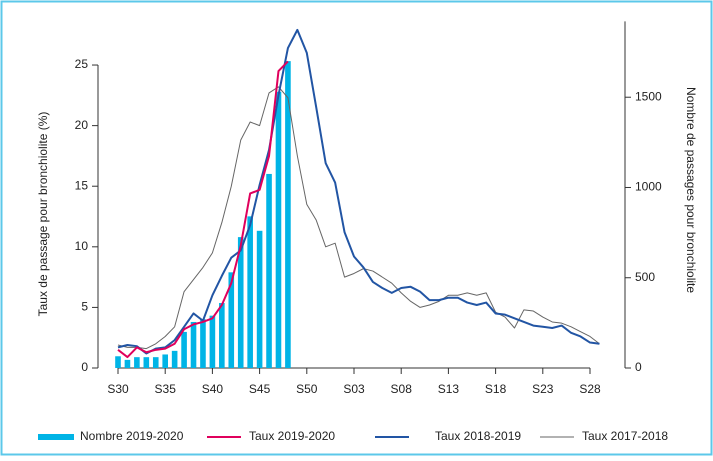 This screenshot has height=461, width=713. What do you see at coordinates (449, 389) in the screenshot?
I see `x-tick-label: S13` at bounding box center [449, 389].